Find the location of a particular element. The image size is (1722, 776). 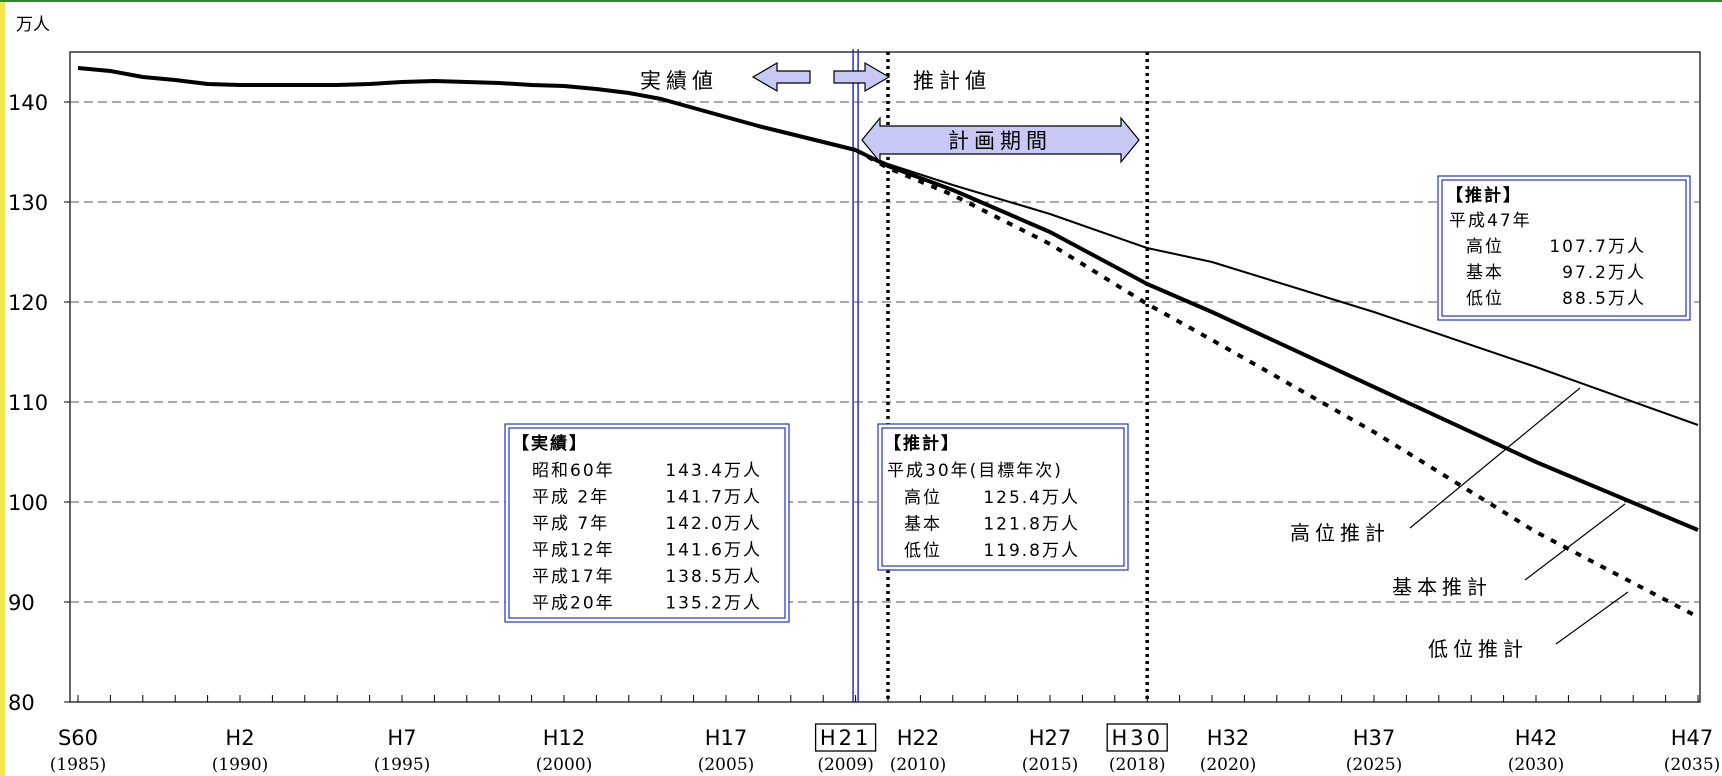

box-row-label: 昭和60年 is located at coordinates (573, 471).